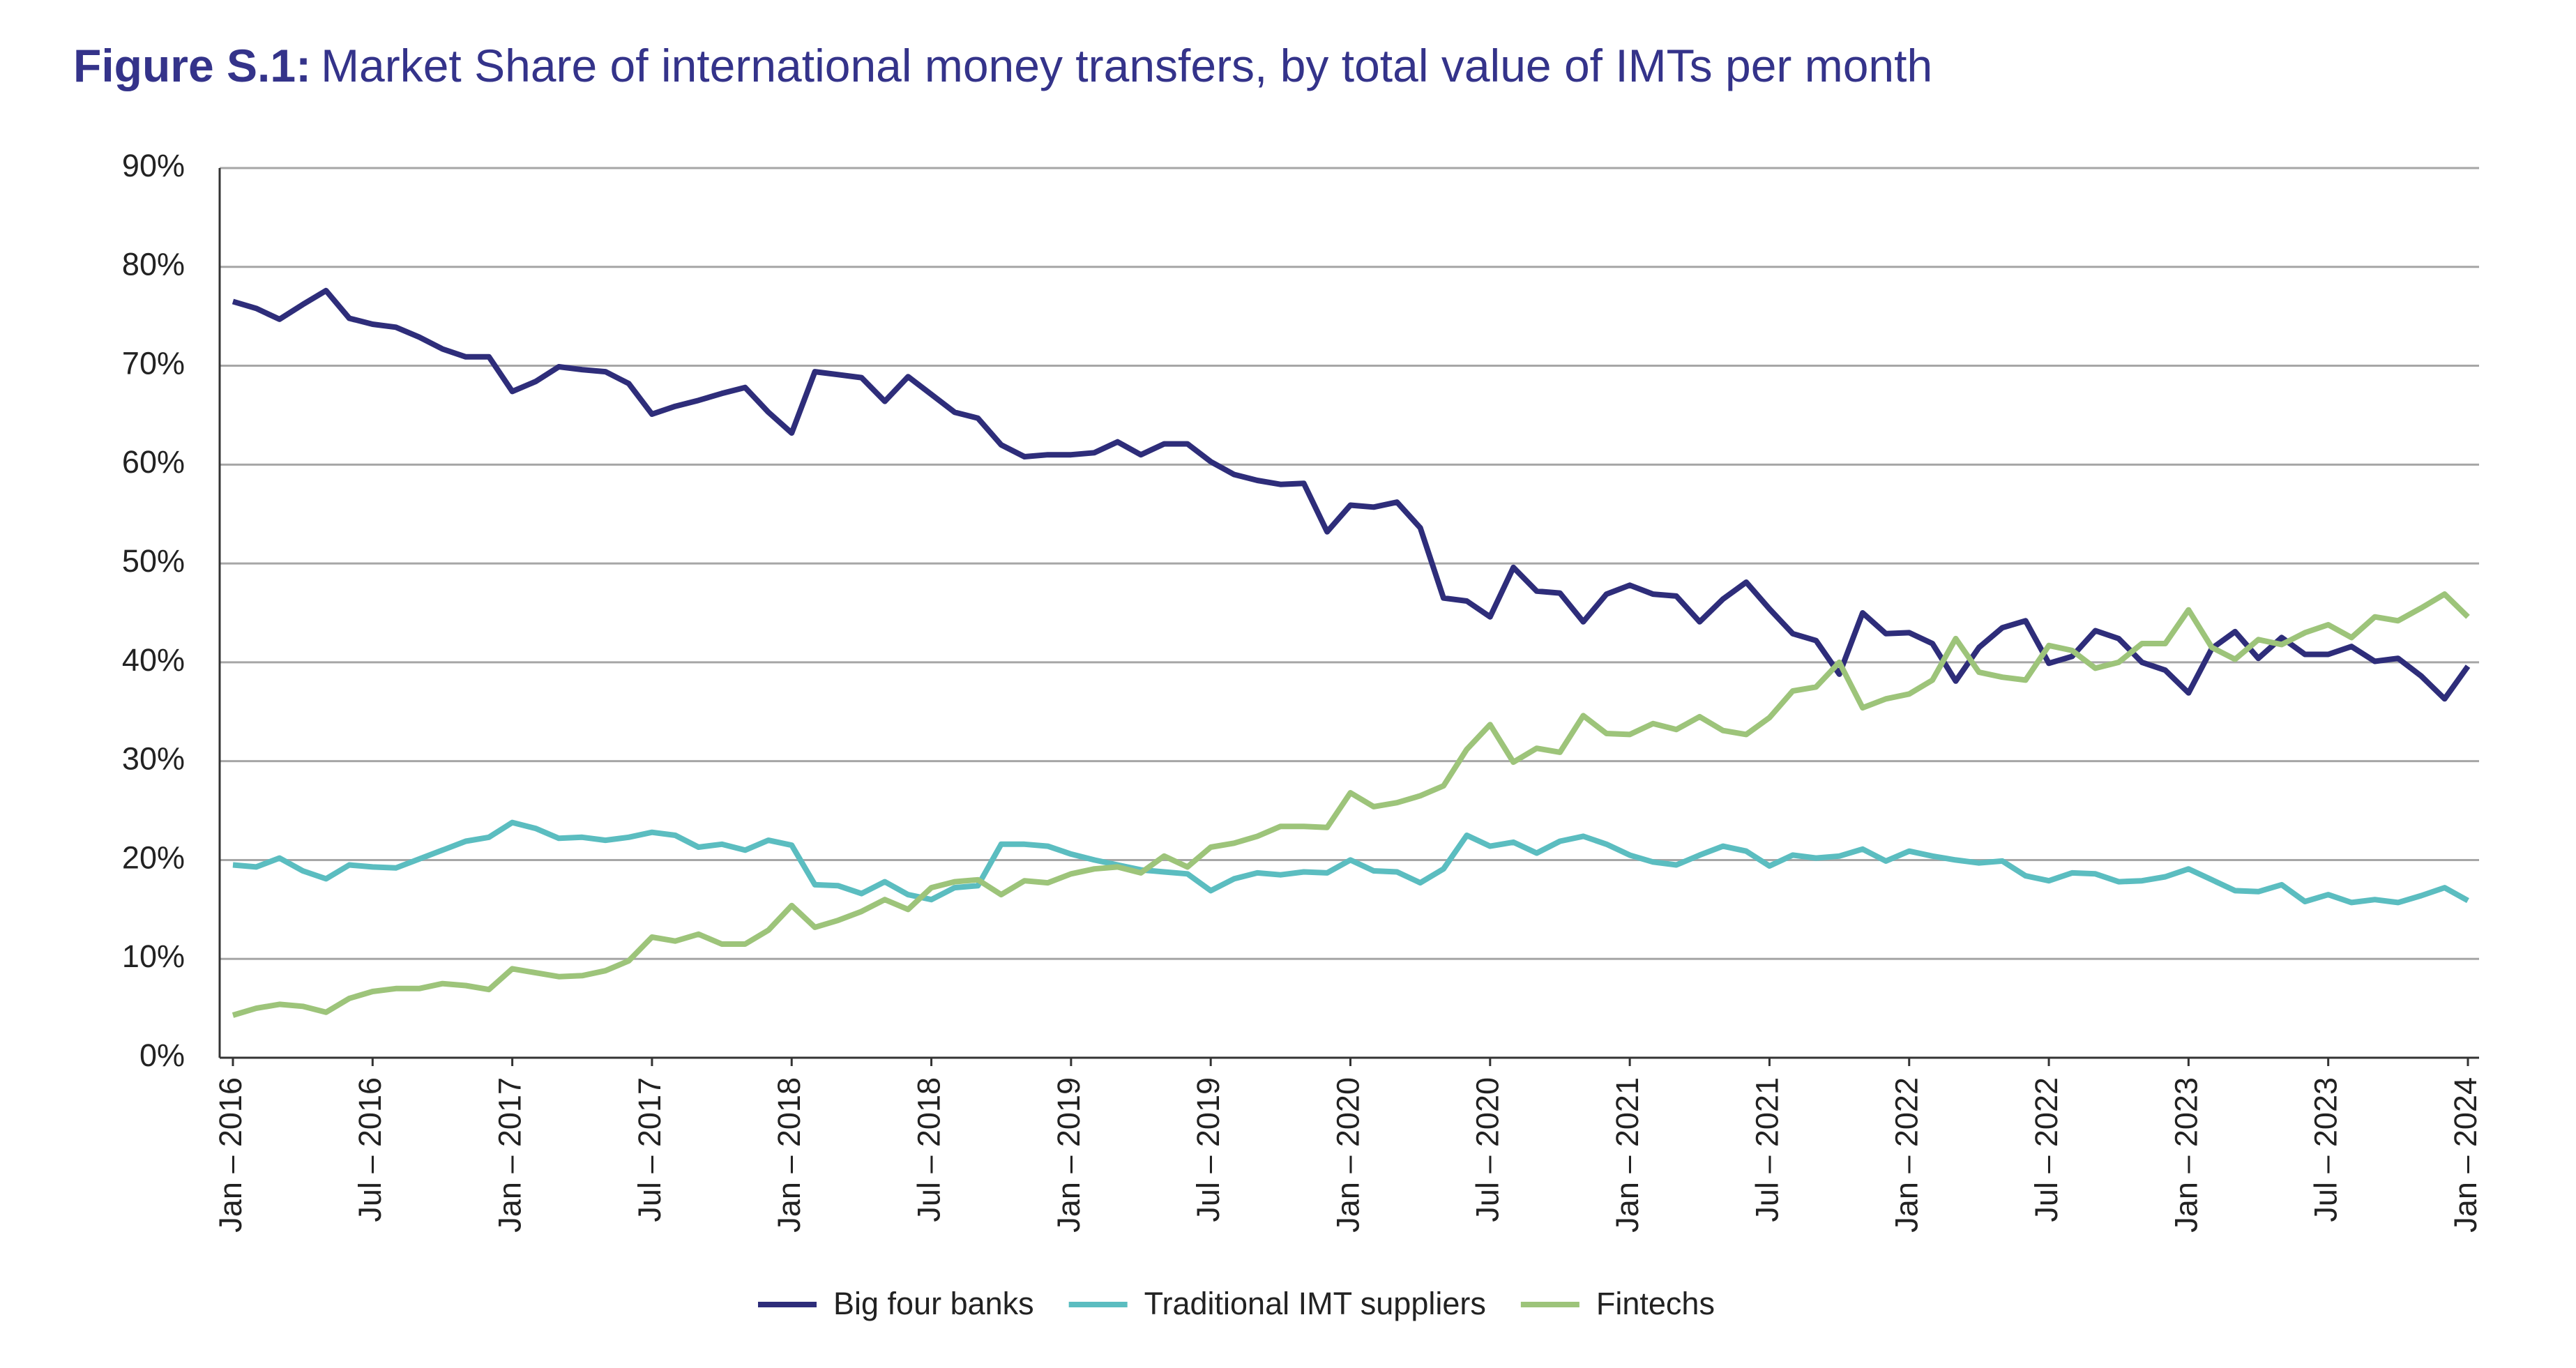 The height and width of the screenshot is (1368, 2576). What do you see at coordinates (510, 1155) in the screenshot?
I see `x-tick-label: Jan – 2017` at bounding box center [510, 1155].